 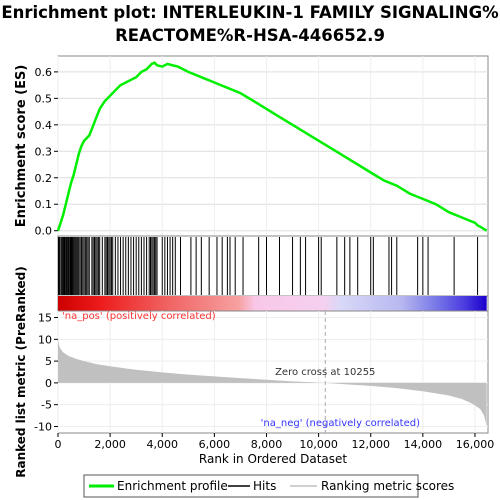 What do you see at coordinates (264, 486) in the screenshot?
I see `legend-label-hits: Hits` at bounding box center [264, 486].